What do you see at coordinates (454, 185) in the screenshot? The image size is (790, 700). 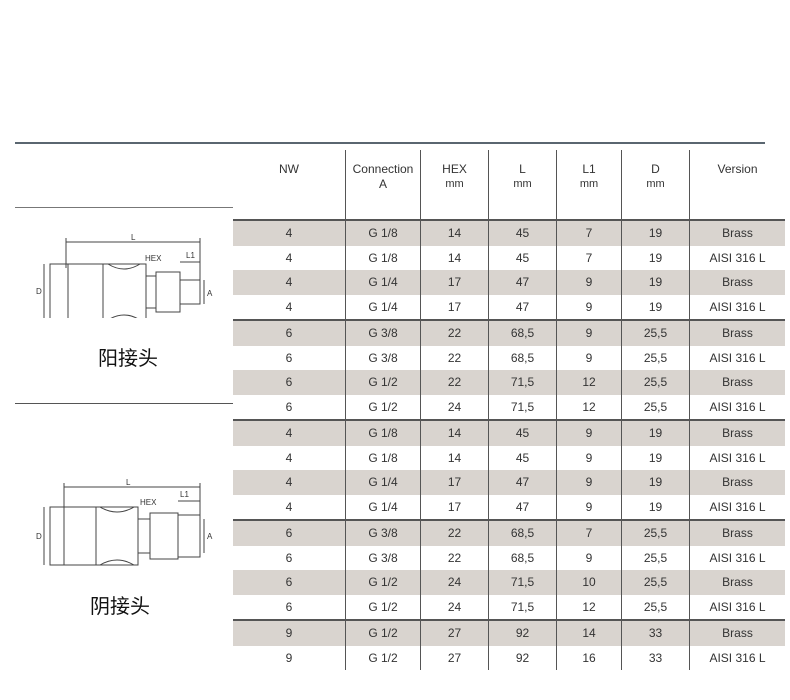 I see `column-header: HEX mm` at bounding box center [454, 185].